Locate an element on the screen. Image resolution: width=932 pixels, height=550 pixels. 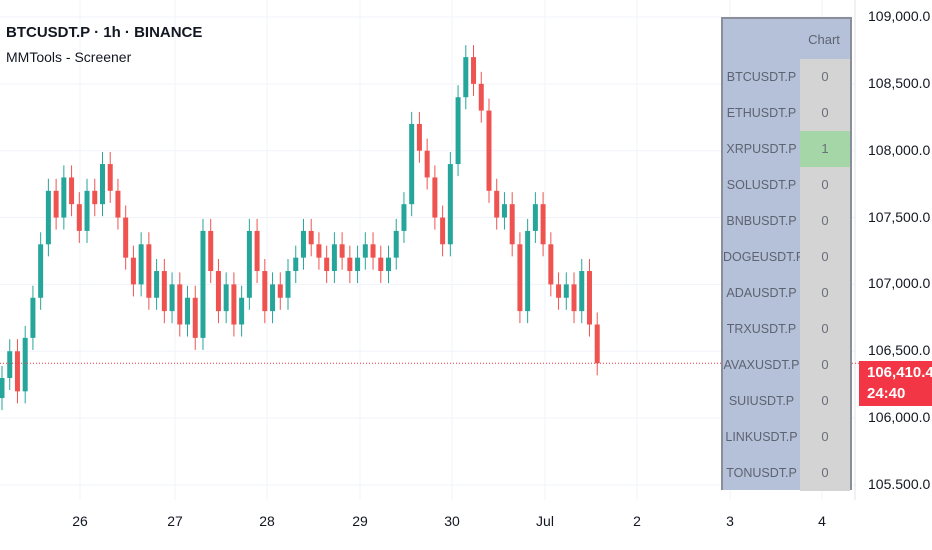
x-tick-label: 27 is located at coordinates (175, 521).